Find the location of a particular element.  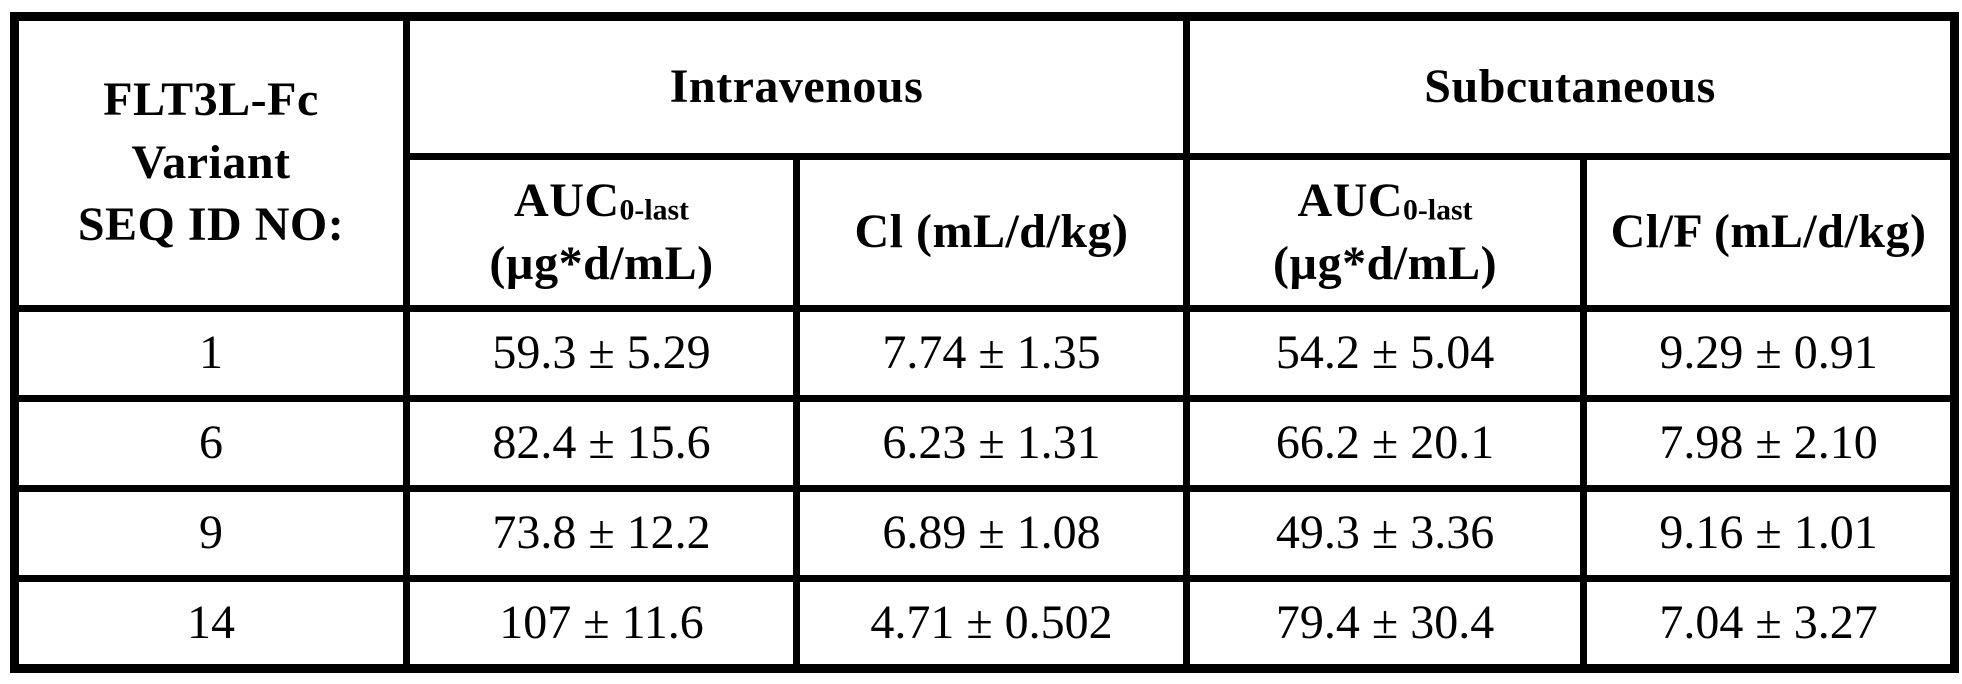

iv-auc-cell: 73.8 ± 12.2 is located at coordinates (601, 533).